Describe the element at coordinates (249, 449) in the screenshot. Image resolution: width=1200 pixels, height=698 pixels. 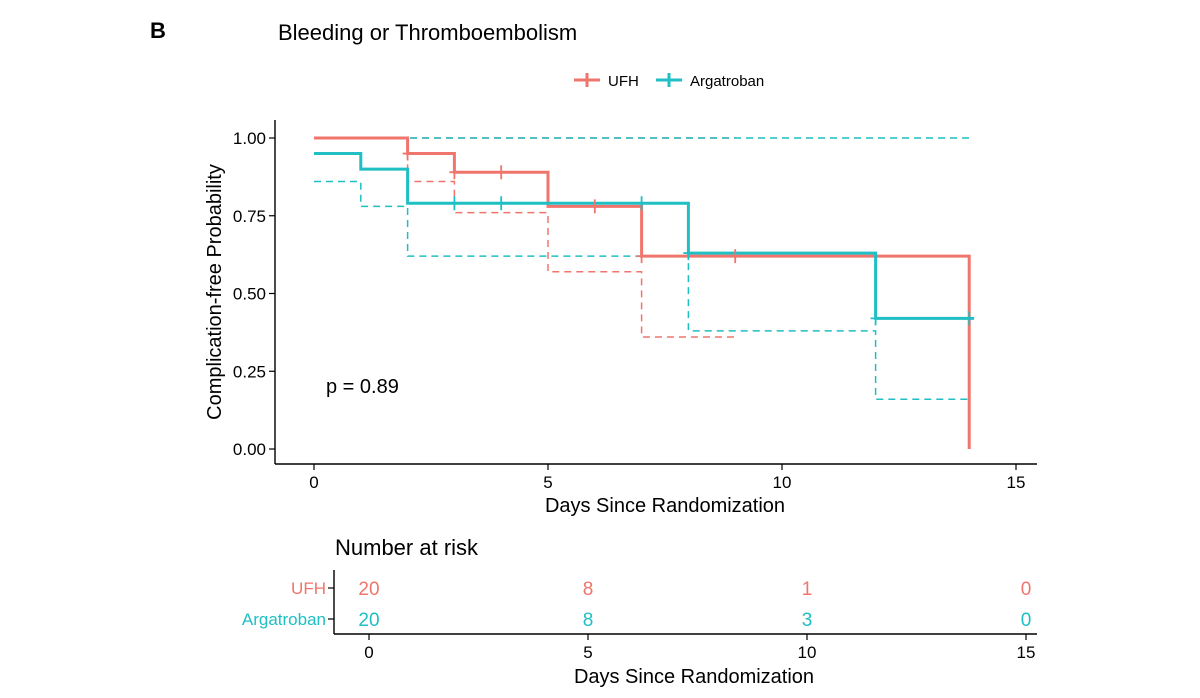
I see `y-tick-label: 0.00` at that location.